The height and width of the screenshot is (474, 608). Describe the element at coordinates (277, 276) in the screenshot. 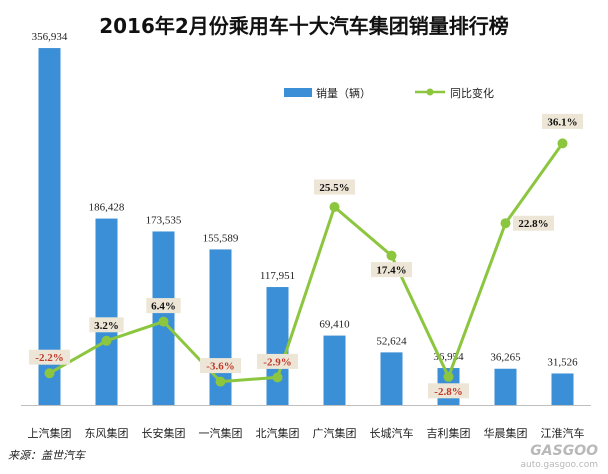

I see `bar-value-label: 117,951` at that location.